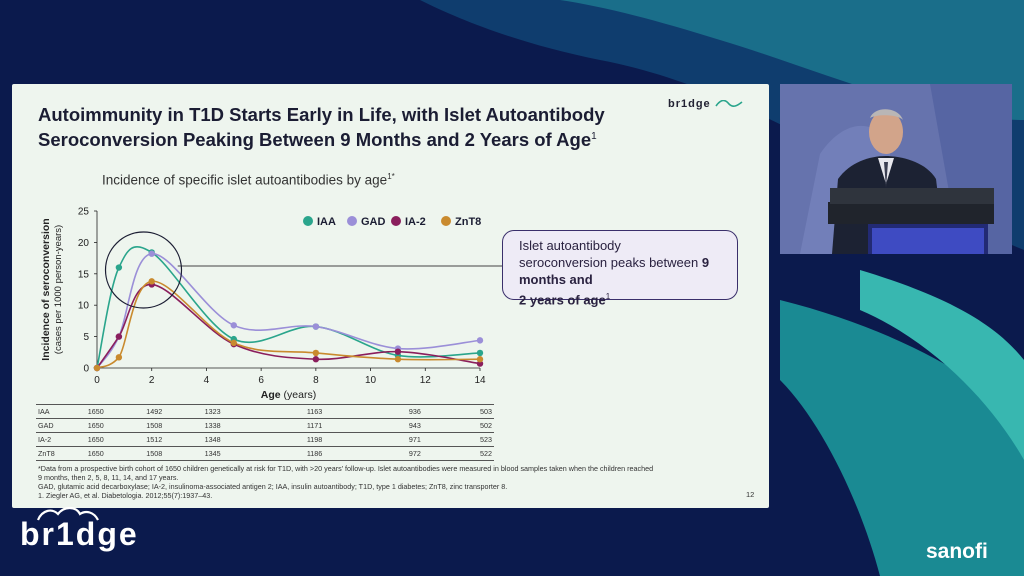 This screenshot has height=576, width=1024. I want to click on series-line-gad, so click(288, 310).